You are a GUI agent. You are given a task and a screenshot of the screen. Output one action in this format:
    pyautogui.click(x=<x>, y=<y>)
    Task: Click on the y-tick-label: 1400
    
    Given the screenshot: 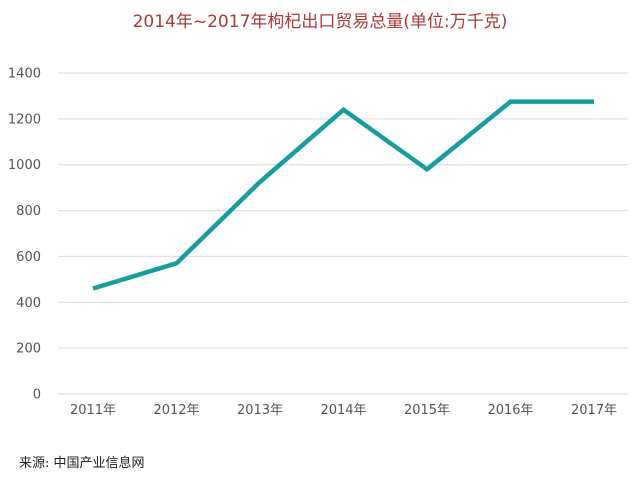 What is the action you would take?
    pyautogui.click(x=24, y=74)
    